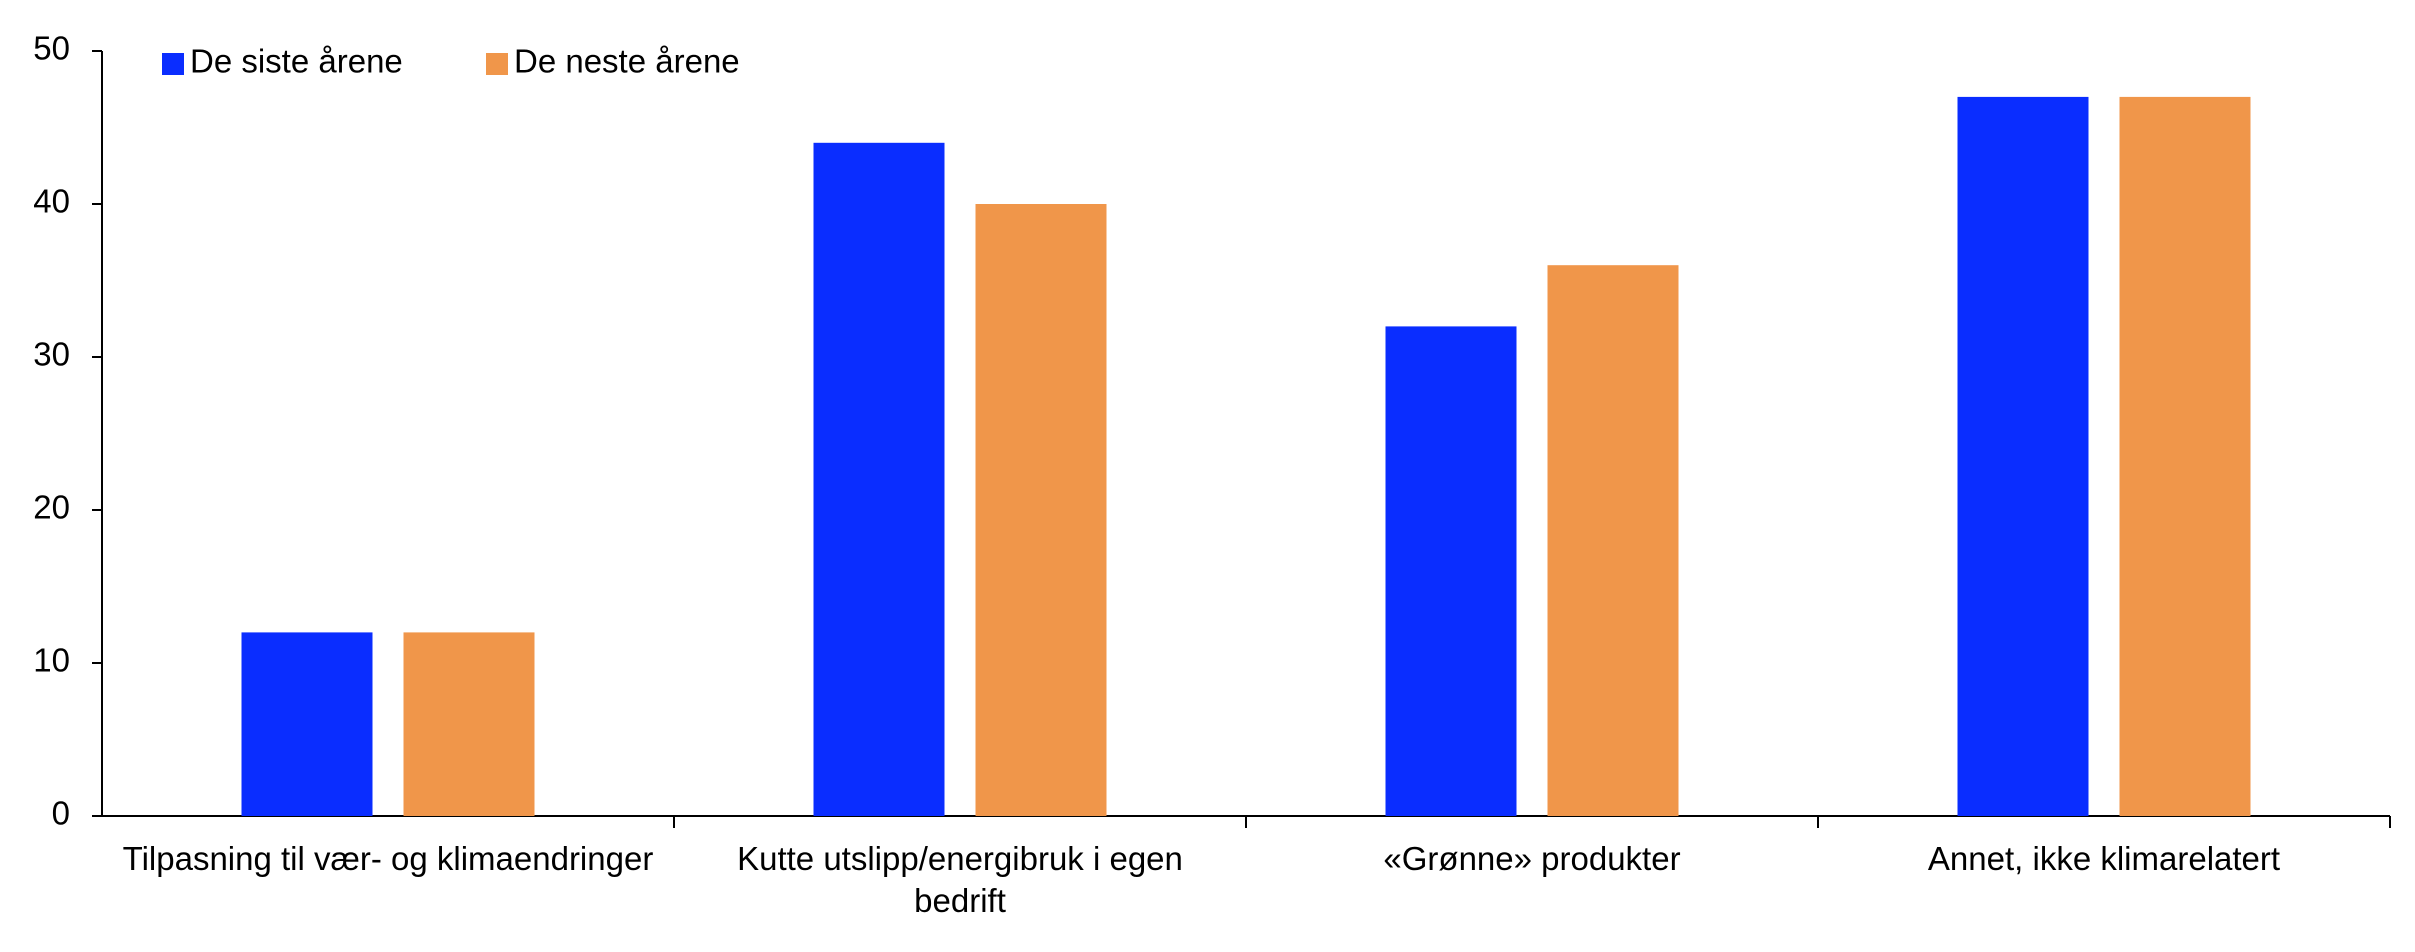 Image resolution: width=2415 pixels, height=952 pixels. I want to click on x-tick-label: Tilpasning til vær- og klimaendringer, so click(388, 858).